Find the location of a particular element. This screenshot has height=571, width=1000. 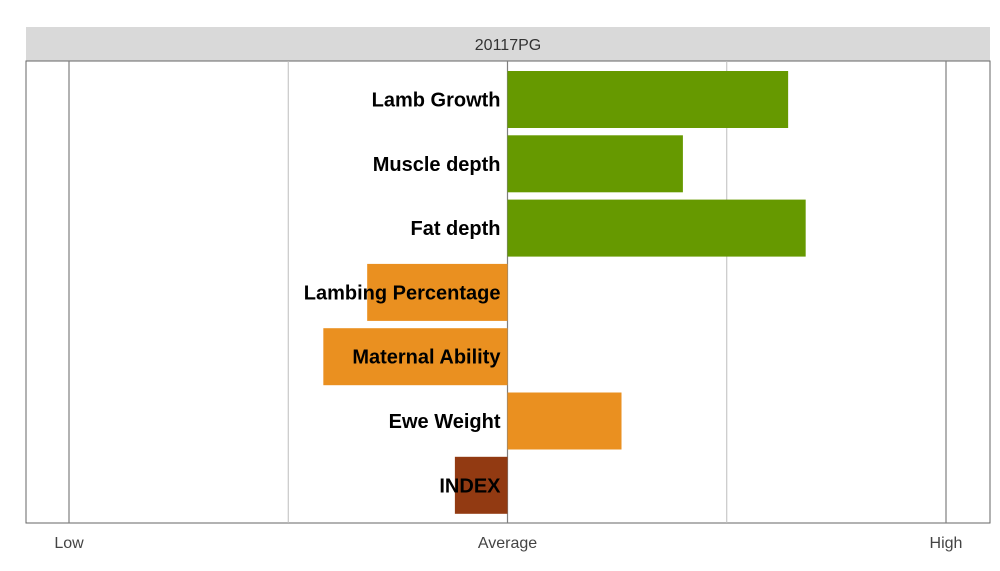

chart-title: 20117PG is located at coordinates (508, 45).